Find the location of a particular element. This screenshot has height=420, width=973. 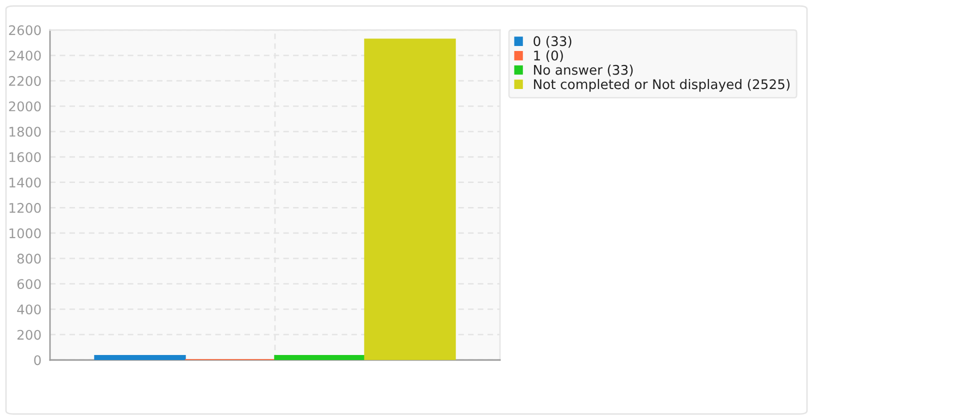

y-tick-label: 400 is located at coordinates (29, 309).